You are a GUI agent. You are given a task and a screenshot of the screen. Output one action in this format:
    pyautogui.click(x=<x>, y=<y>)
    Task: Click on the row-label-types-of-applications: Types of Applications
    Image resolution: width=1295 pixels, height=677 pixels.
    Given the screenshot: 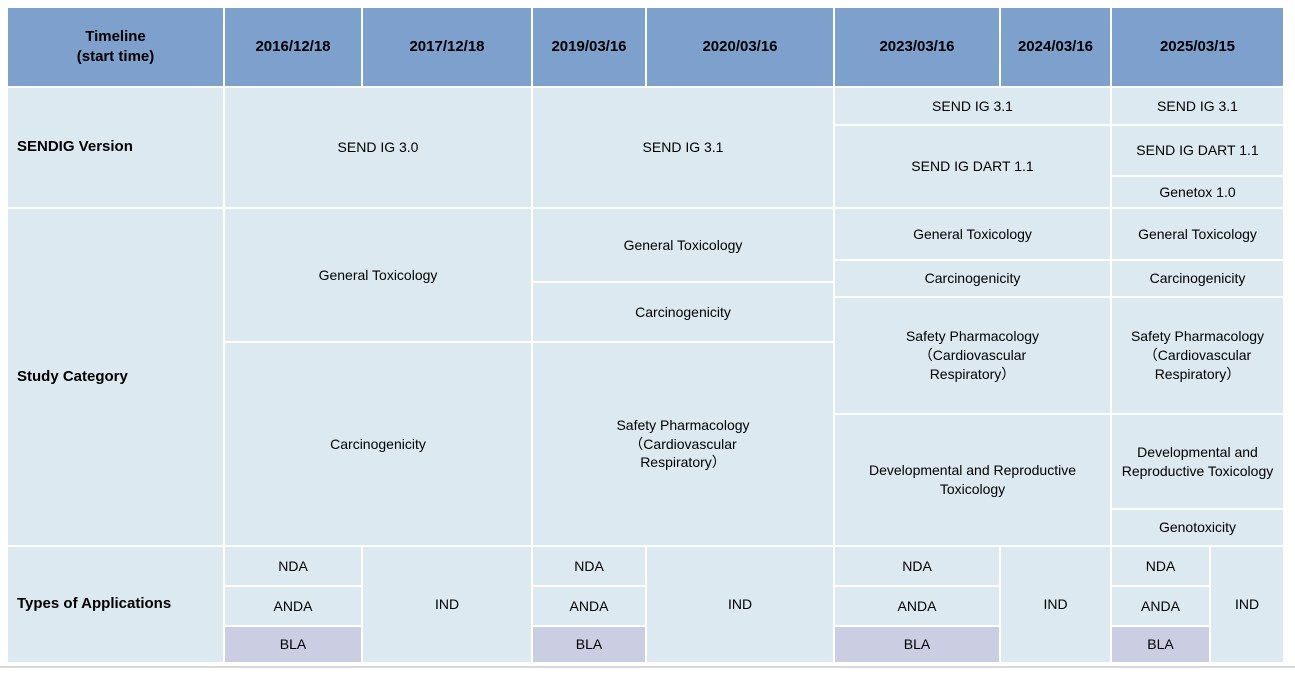 What is the action you would take?
    pyautogui.click(x=115, y=604)
    